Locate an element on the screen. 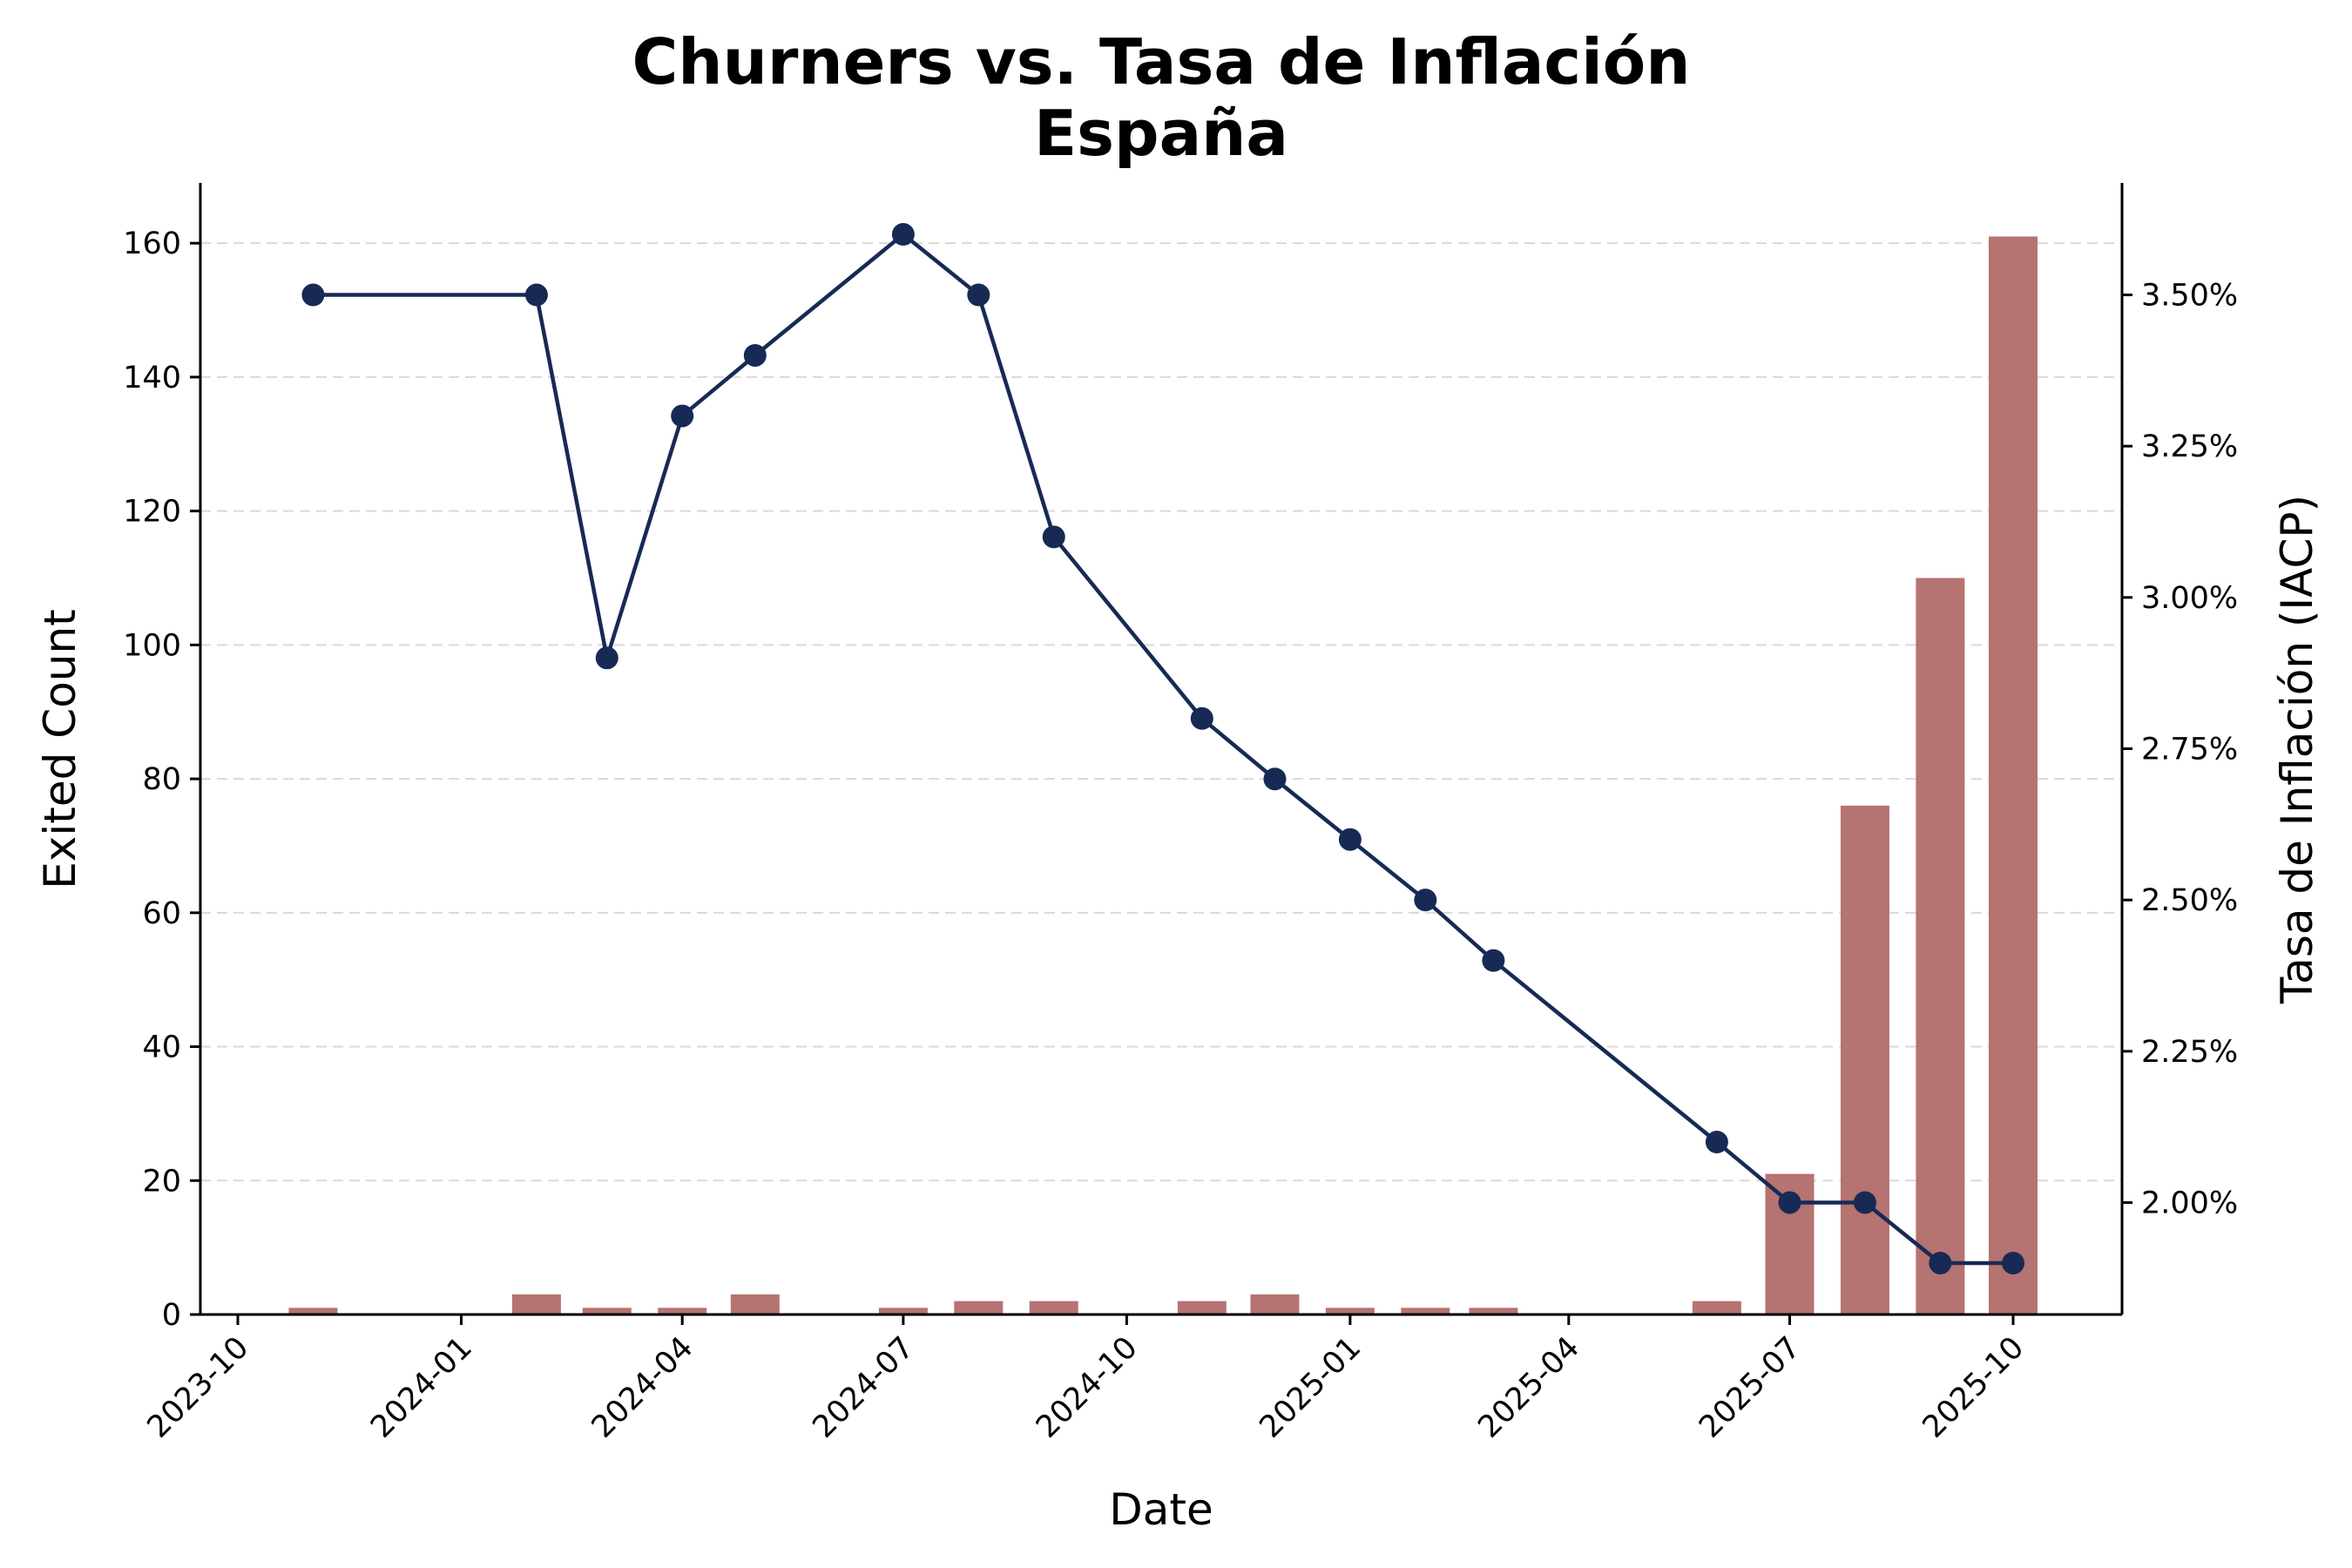  y-tick-label: 40 is located at coordinates (161, 1048).